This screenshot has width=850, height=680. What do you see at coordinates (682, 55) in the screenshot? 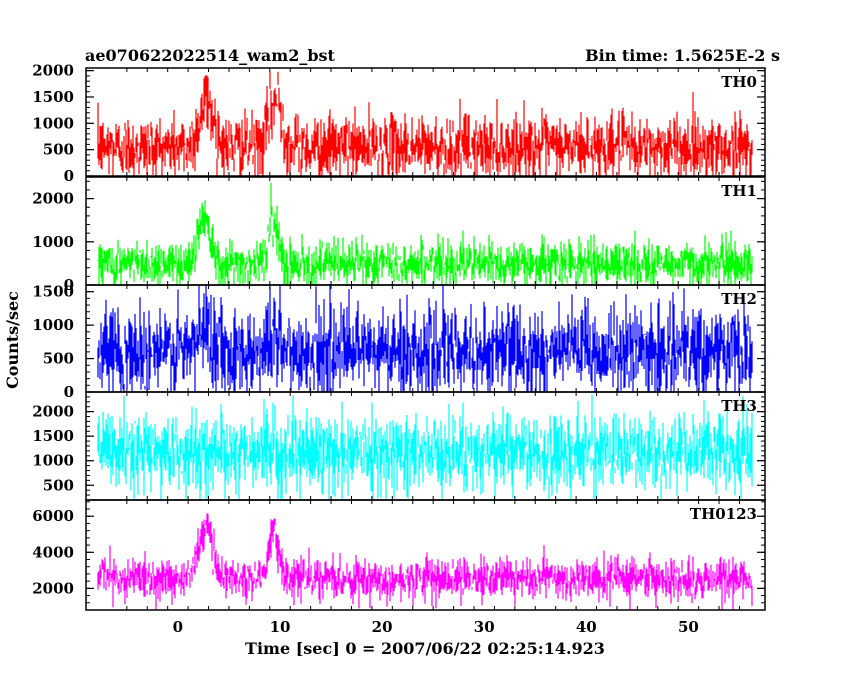
I see `chart-subtitle: Bin time: 1.5625E-2 s` at bounding box center [682, 55].